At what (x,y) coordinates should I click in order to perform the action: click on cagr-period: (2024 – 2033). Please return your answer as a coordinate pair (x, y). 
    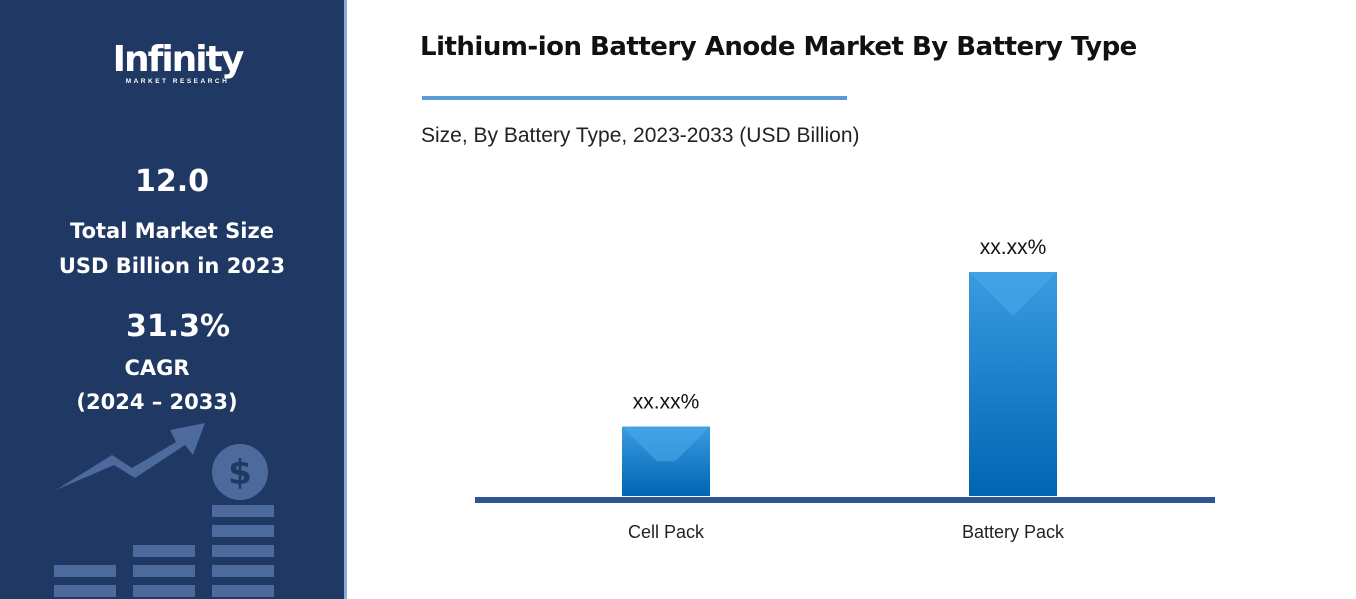
    Looking at the image, I should click on (157, 402).